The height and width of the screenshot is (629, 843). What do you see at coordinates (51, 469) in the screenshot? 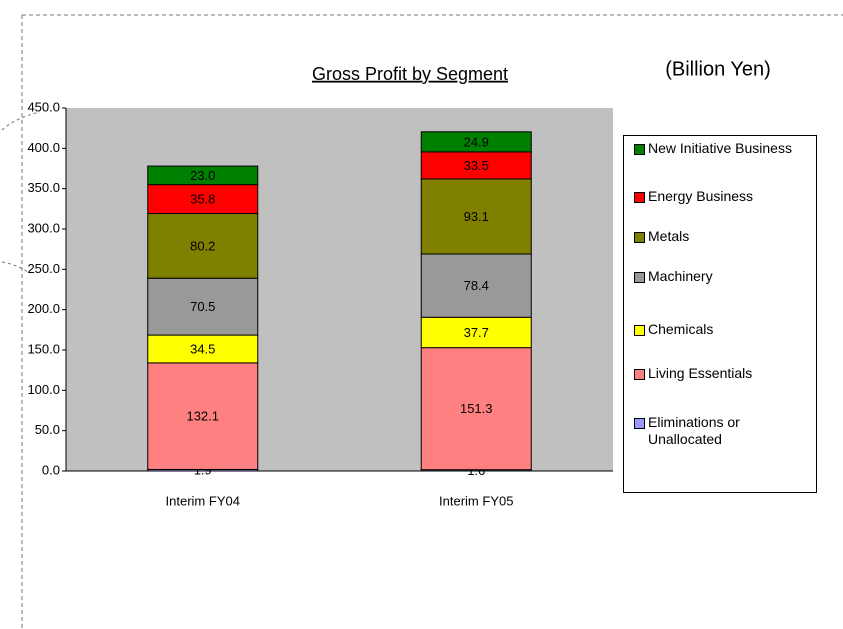
I see `y-tick-label: 0.0` at bounding box center [51, 469].